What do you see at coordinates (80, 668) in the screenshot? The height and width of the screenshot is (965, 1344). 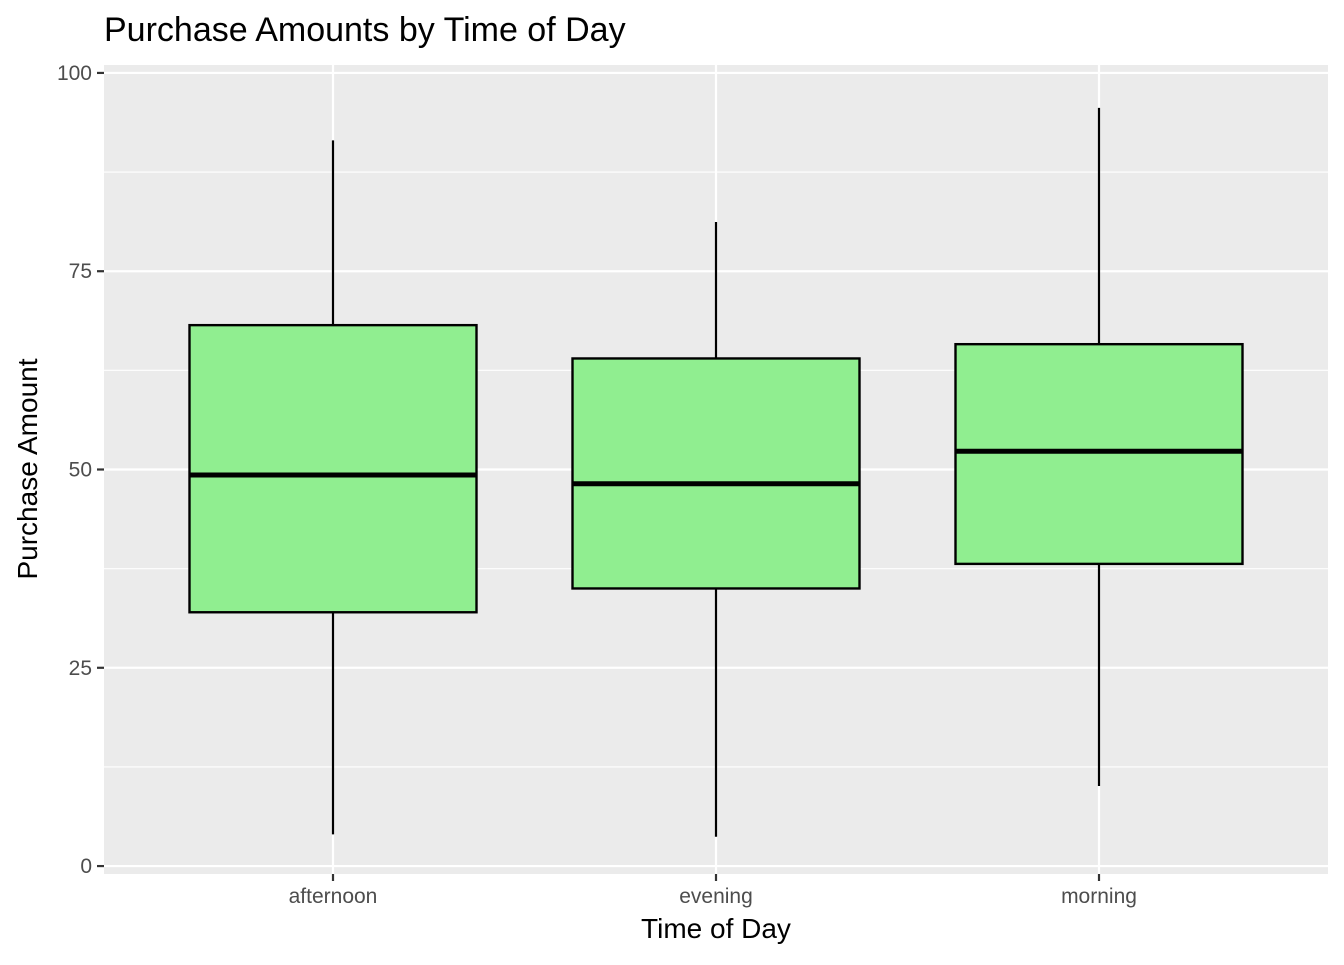 I see `y-tick-label: 25` at bounding box center [80, 668].